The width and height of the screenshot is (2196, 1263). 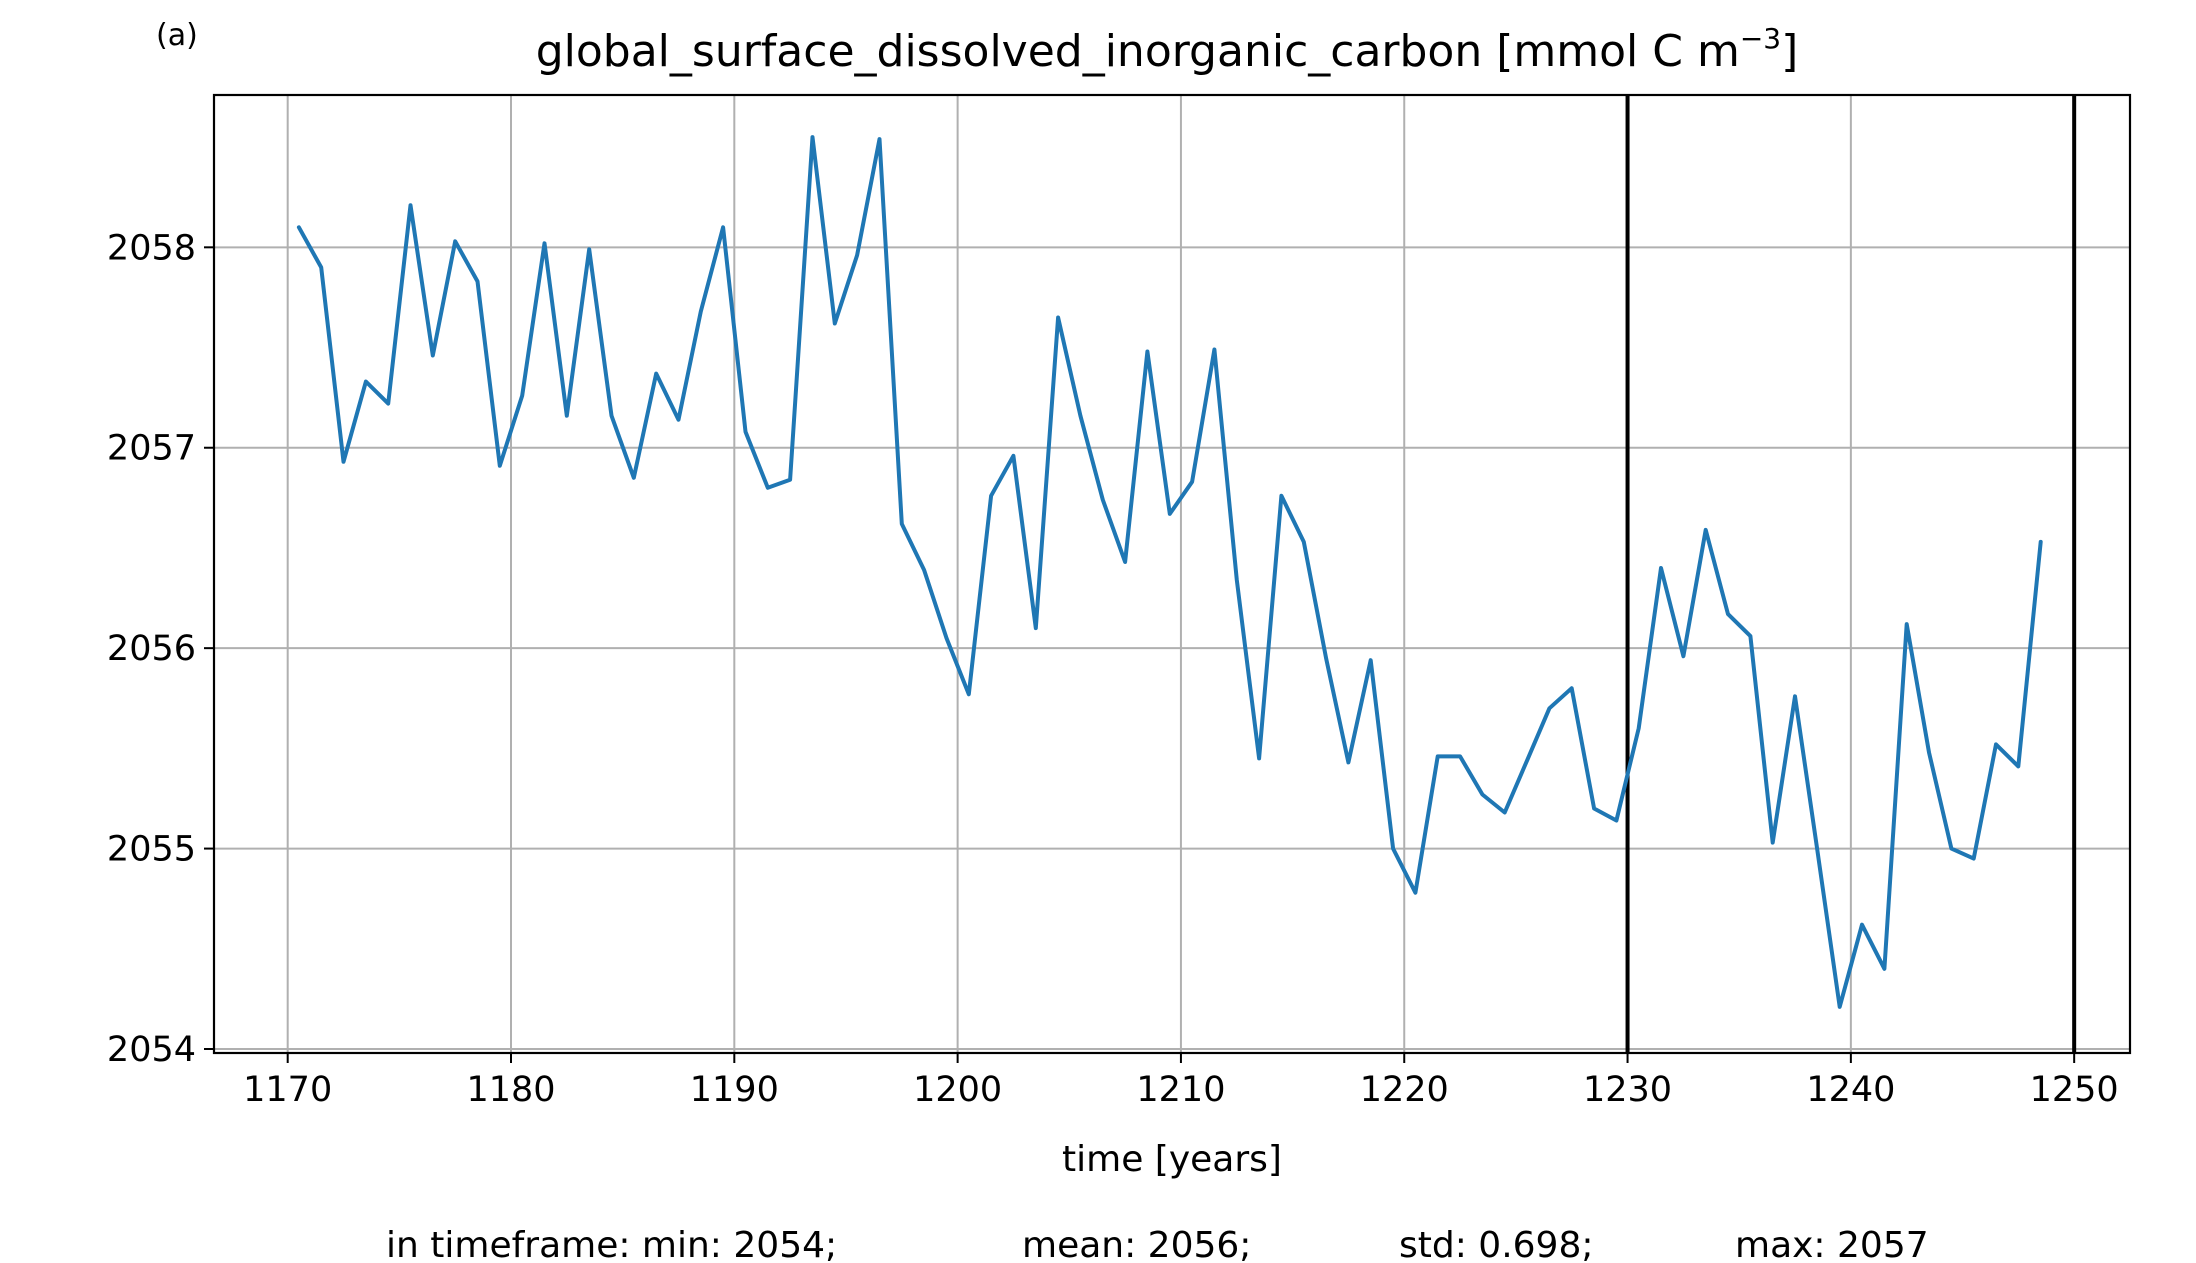 I want to click on x-axis-label: time [years], so click(x=1172, y=1159).